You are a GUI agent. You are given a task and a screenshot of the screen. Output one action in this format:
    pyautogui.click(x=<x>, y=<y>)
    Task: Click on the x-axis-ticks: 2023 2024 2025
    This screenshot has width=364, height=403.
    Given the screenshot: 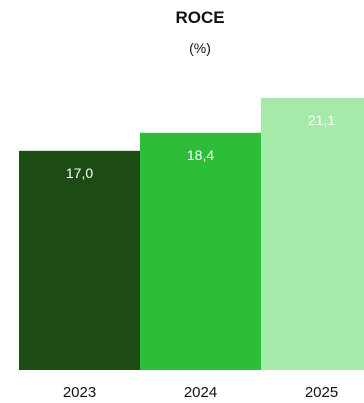 What is the action you would take?
    pyautogui.click(x=200, y=392)
    